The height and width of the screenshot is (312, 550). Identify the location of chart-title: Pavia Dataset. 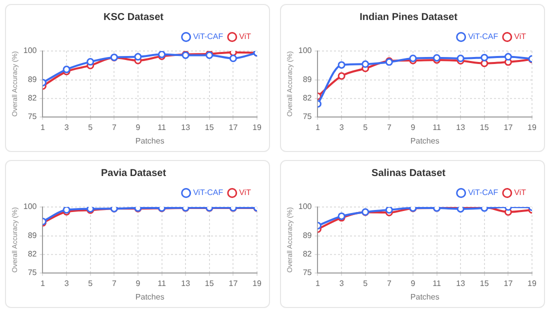
(133, 173).